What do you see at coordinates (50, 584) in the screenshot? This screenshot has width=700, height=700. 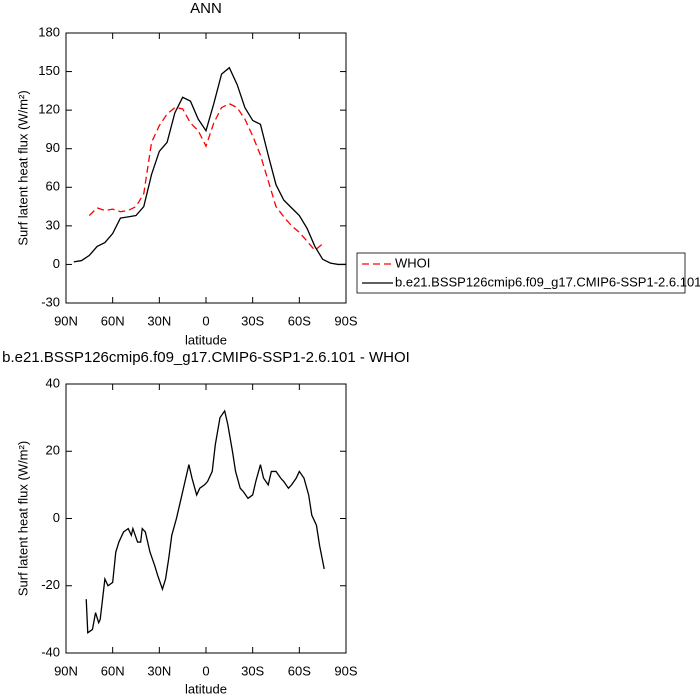 I see `y-tick-label: -20` at bounding box center [50, 584].